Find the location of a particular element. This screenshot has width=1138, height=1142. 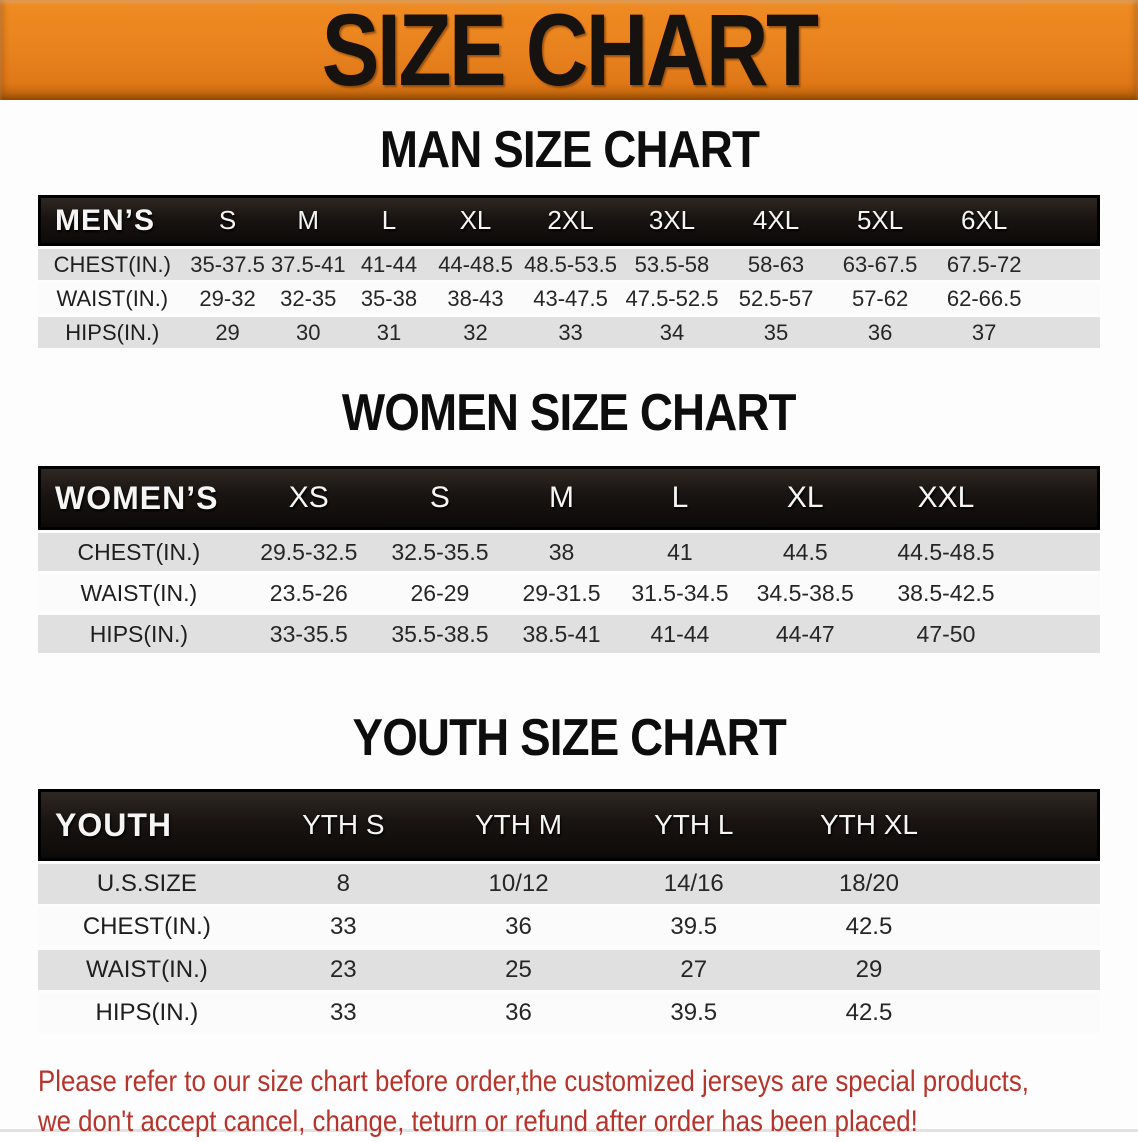

size-cell: 23.5-26 is located at coordinates (308, 593).